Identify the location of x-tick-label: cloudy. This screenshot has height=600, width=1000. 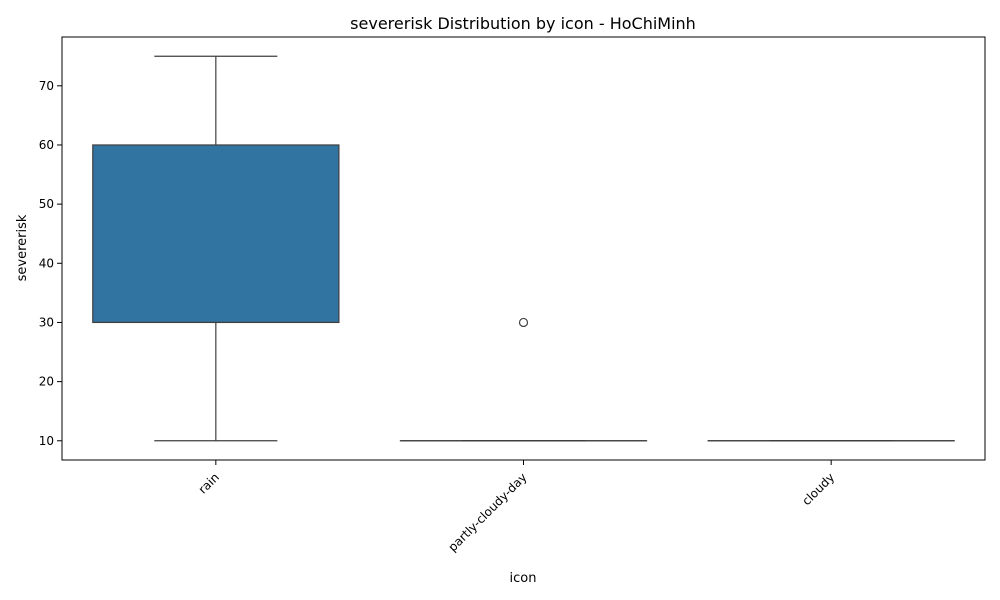
(818, 489).